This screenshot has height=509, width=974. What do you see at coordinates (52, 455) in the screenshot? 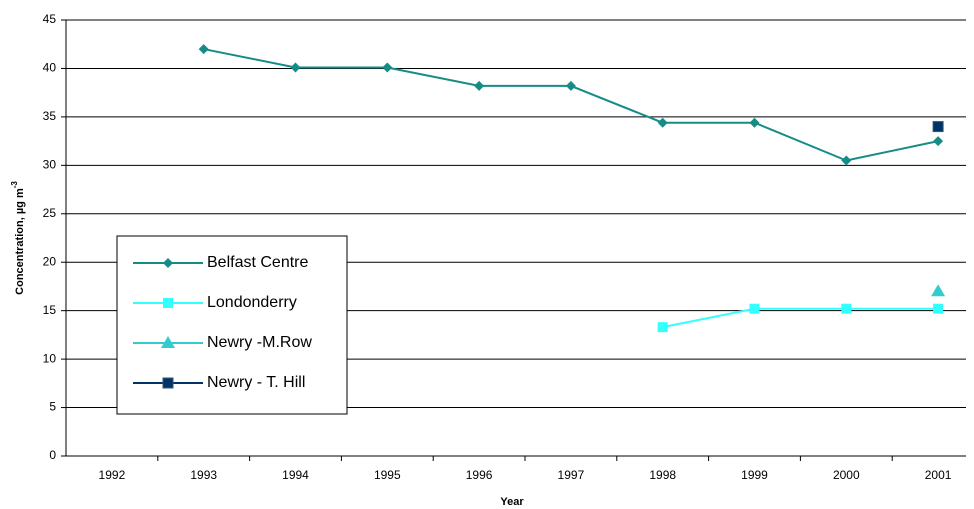
I see `y-tick-label: 0` at bounding box center [52, 455].